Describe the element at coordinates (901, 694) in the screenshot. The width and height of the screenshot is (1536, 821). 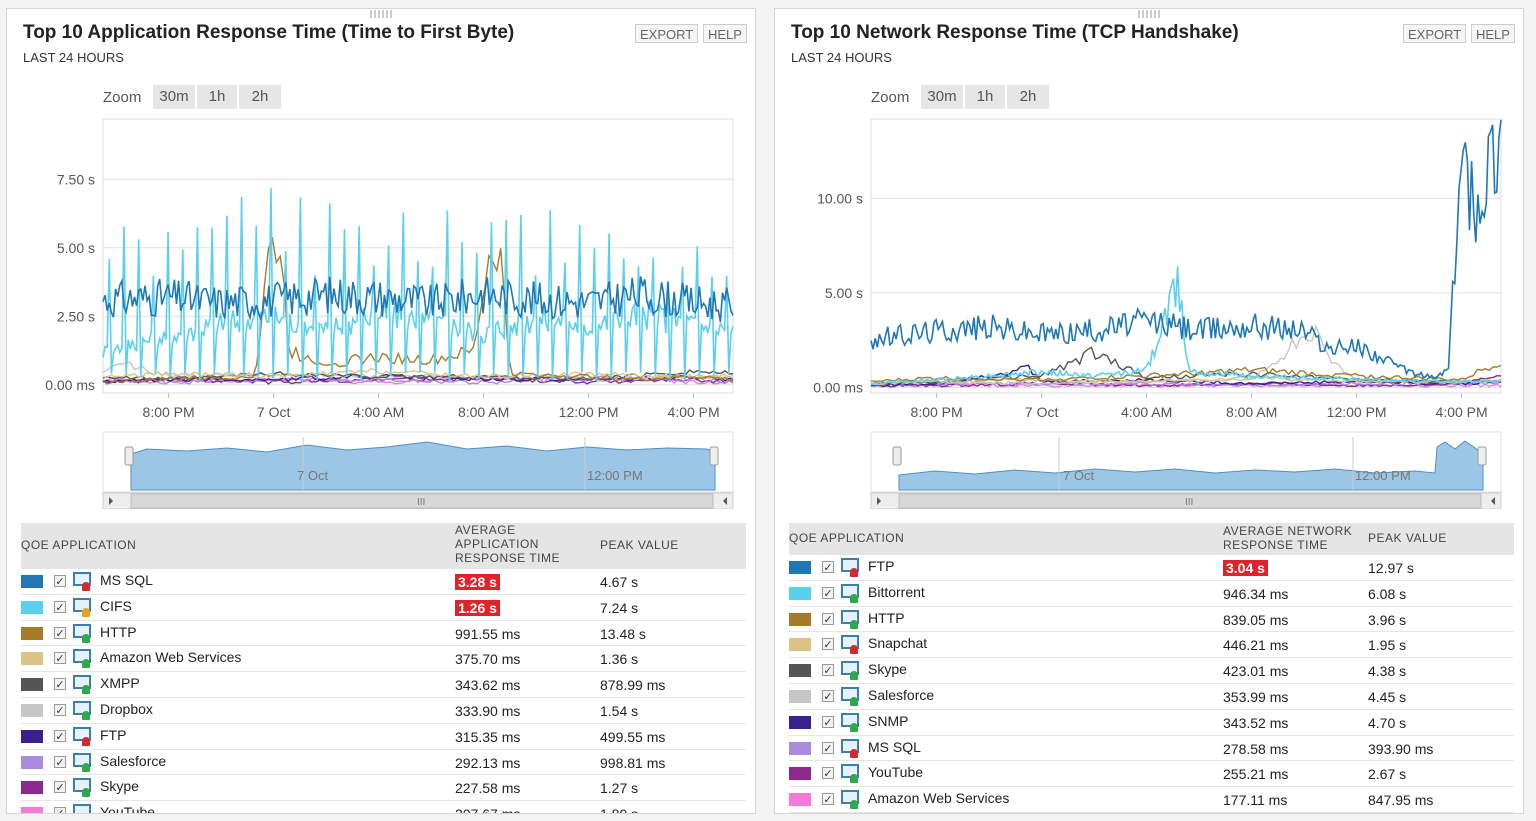
I see `application-name: Salesforce` at that location.